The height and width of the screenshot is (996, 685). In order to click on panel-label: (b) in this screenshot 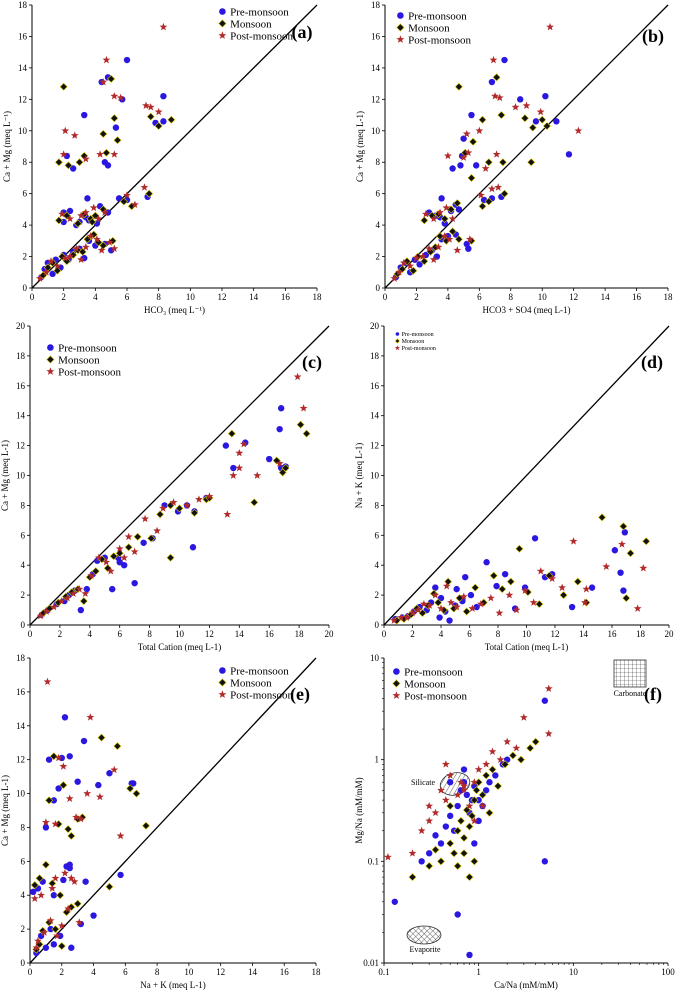, I will do `click(653, 36)`.